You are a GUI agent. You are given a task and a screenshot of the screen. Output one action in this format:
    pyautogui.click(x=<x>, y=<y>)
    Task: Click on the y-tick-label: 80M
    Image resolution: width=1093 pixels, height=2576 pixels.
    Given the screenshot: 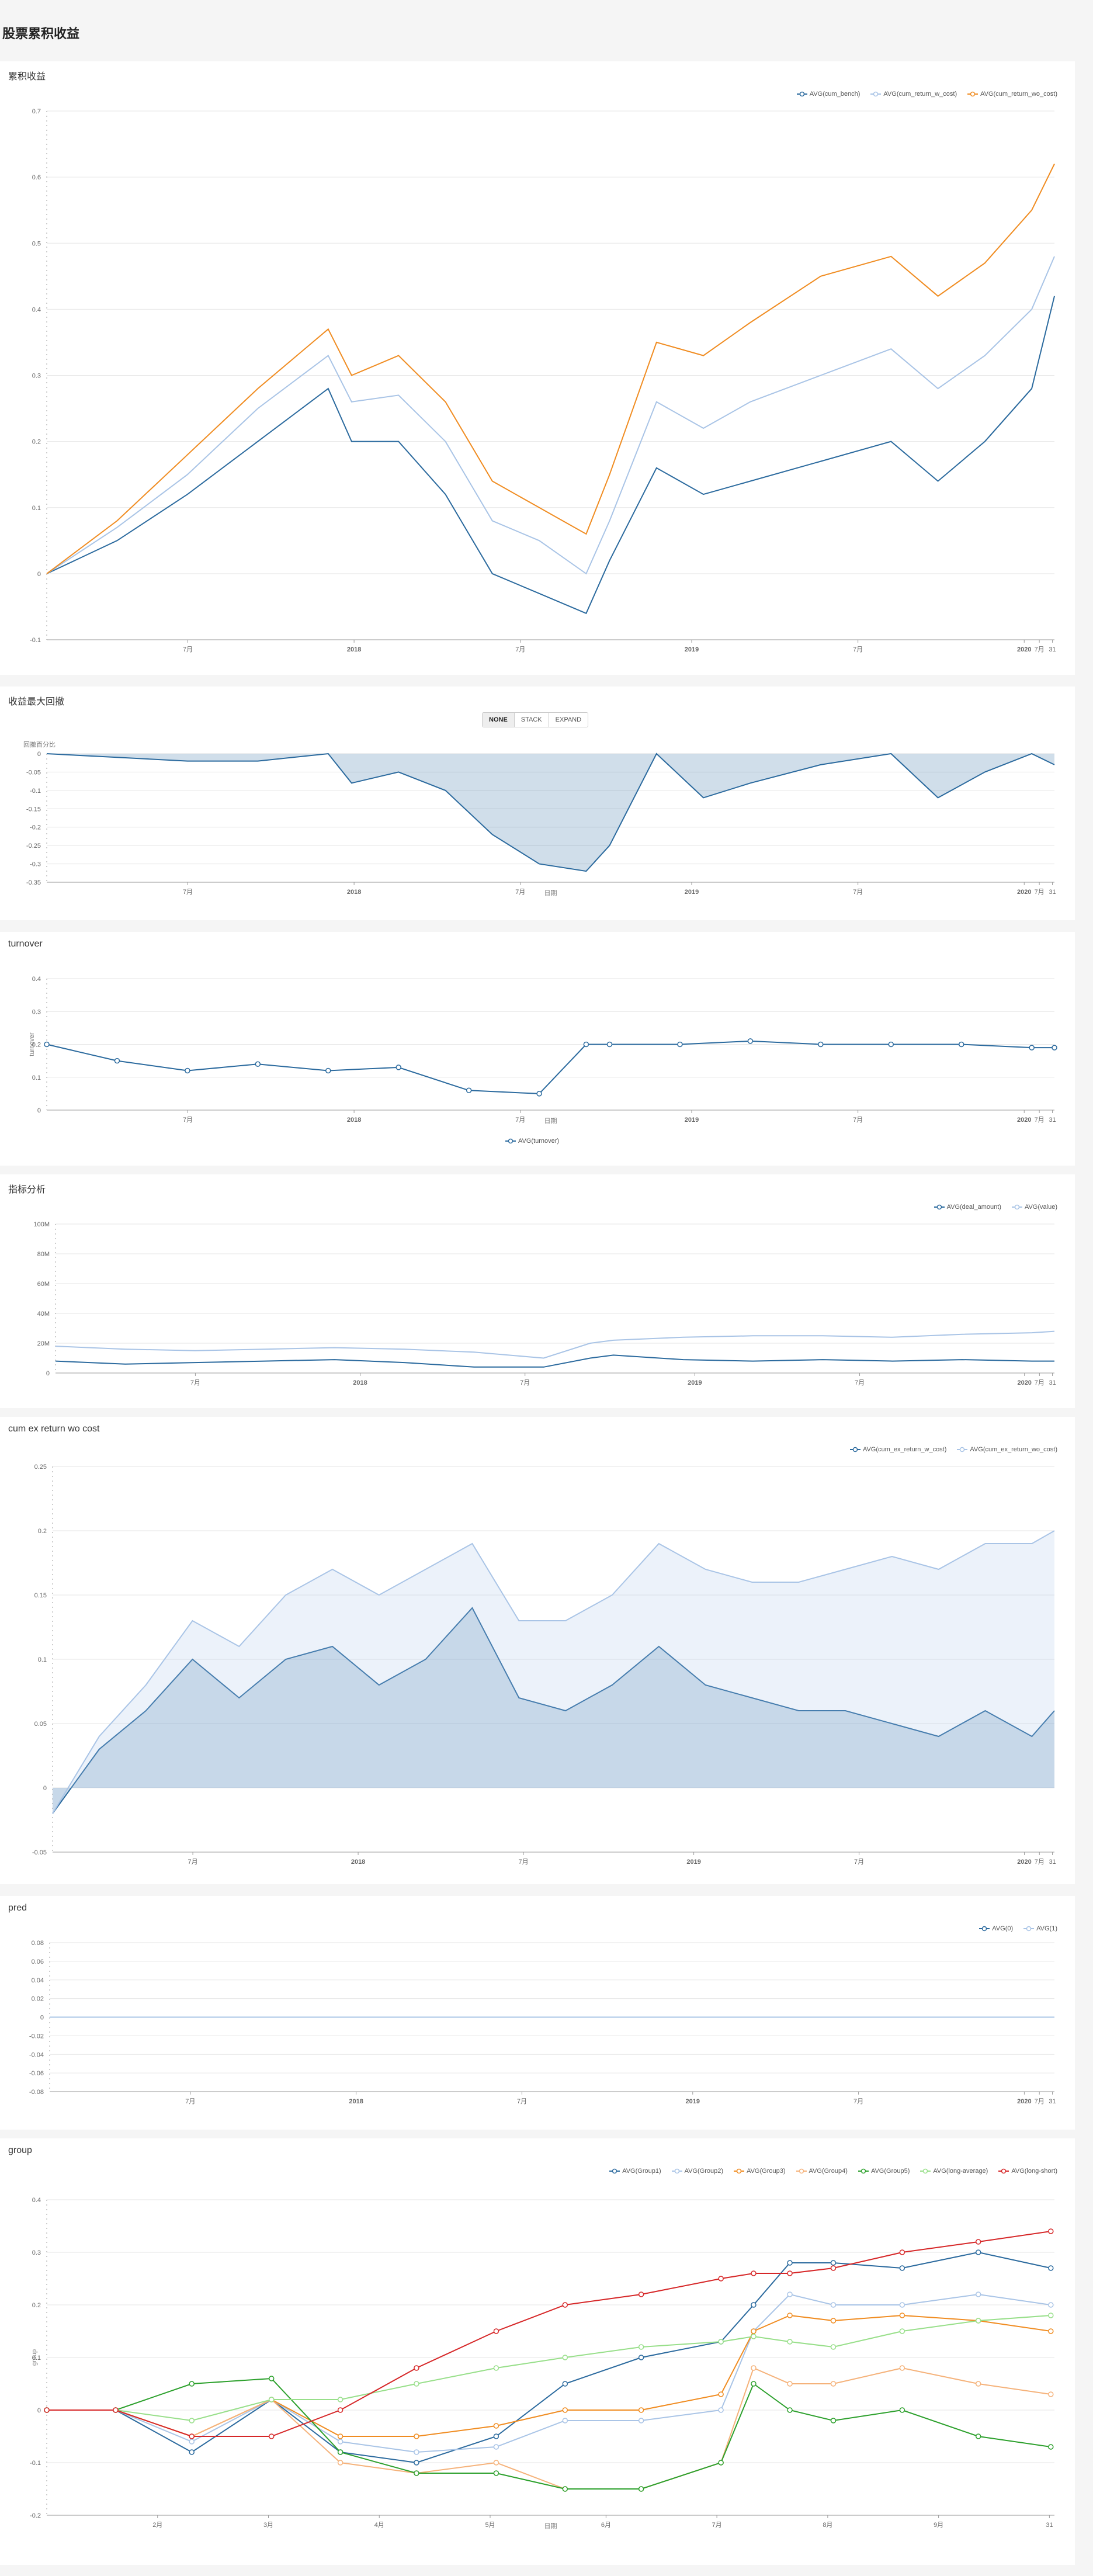 What is the action you would take?
    pyautogui.click(x=43, y=1254)
    